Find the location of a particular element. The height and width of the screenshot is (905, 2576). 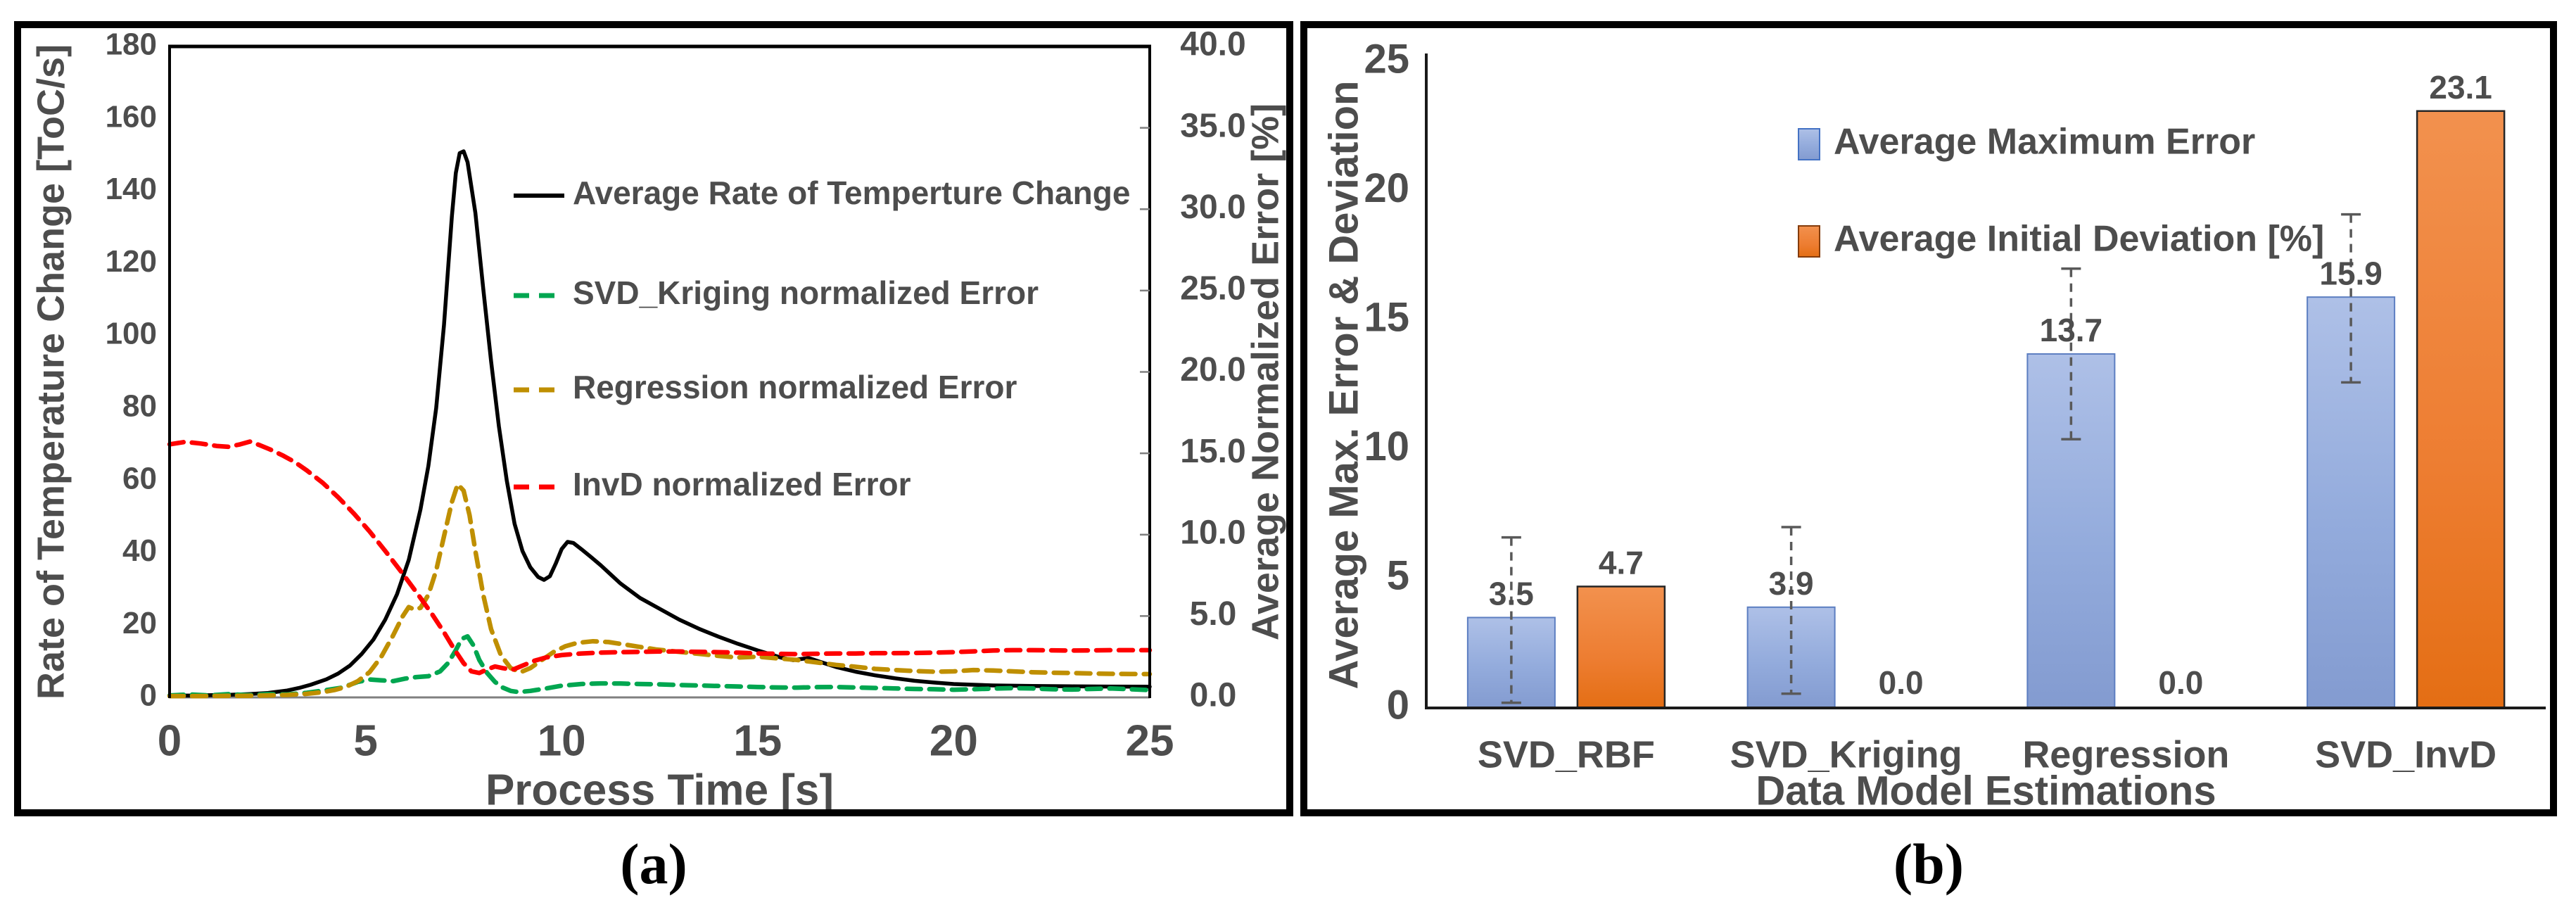

bar-avg-initial-deviation-SVD_InvD is located at coordinates (2461, 410).